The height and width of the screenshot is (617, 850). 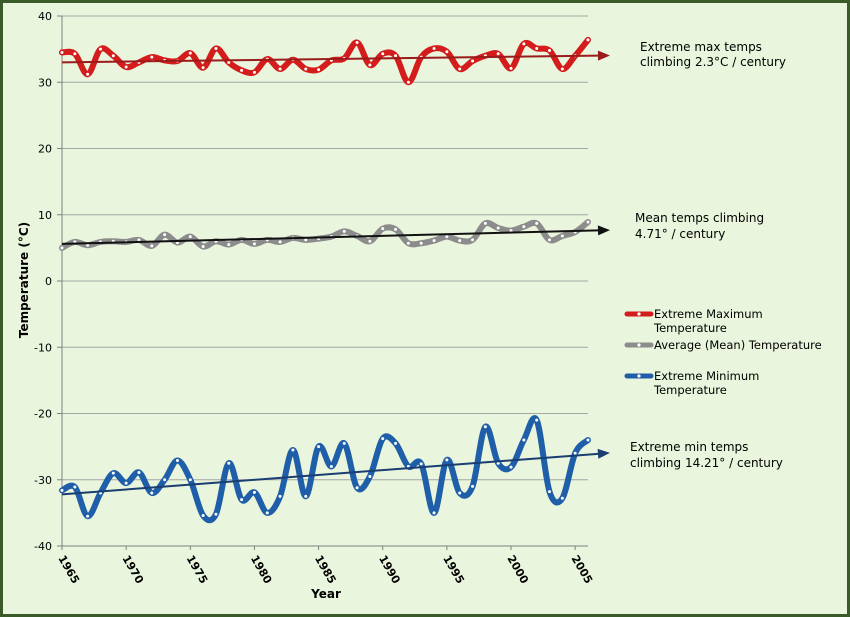 What do you see at coordinates (701, 47) in the screenshot?
I see `annotation-max-line1: Extreme max temps` at bounding box center [701, 47].